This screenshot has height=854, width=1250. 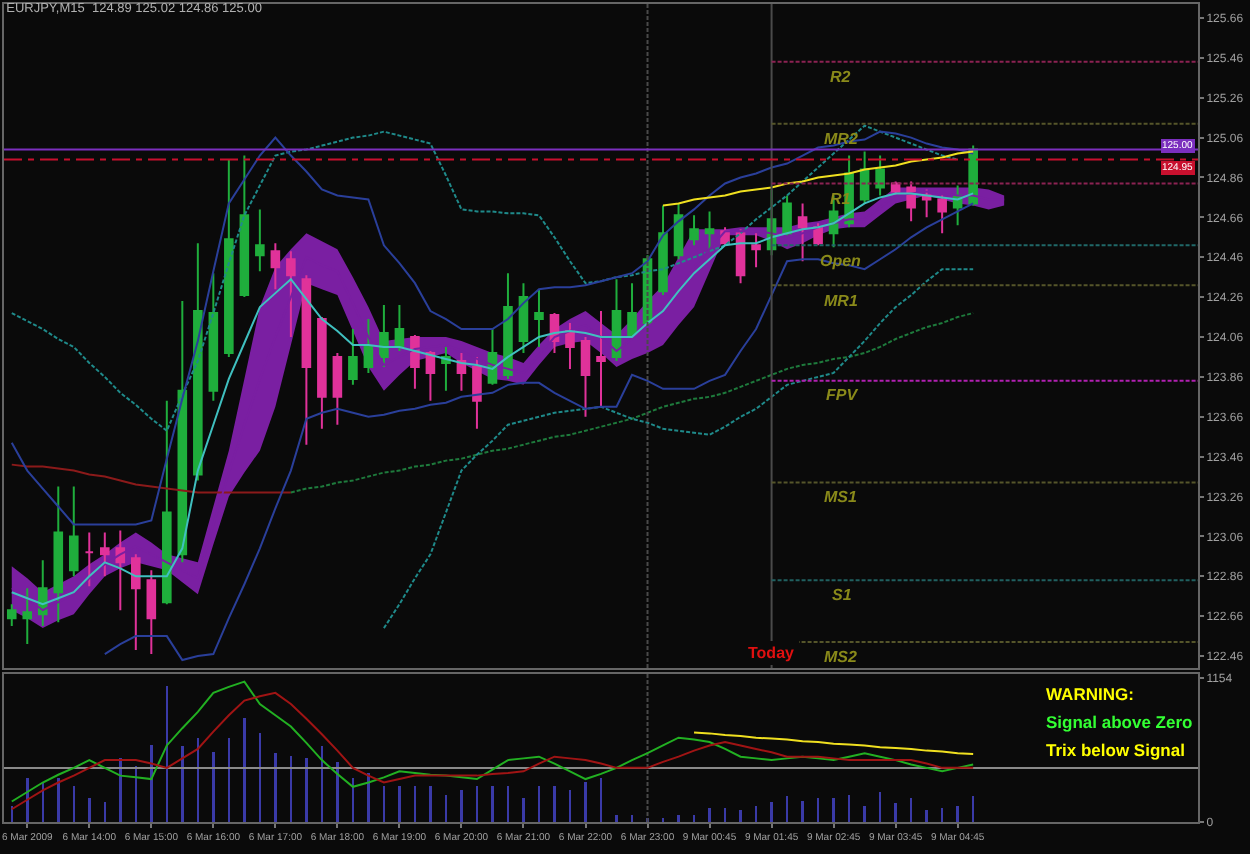 I want to click on ref-line-label: Today, so click(x=772, y=653).